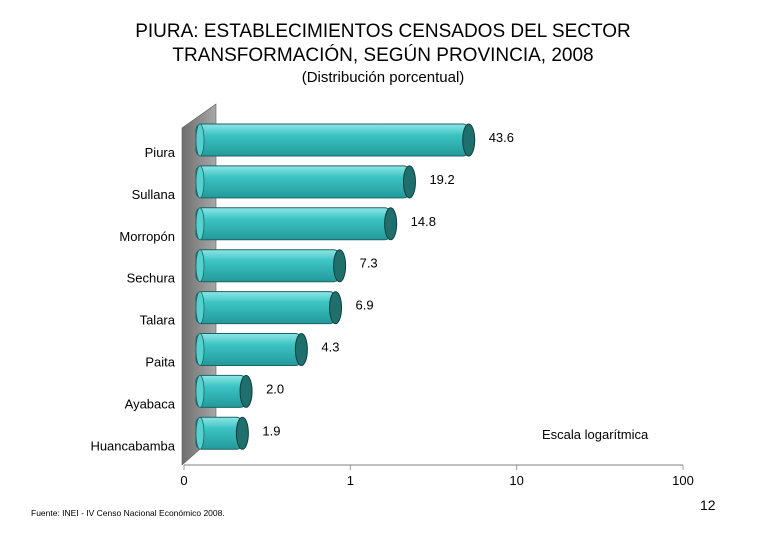  I want to click on value-label: 2.0, so click(275, 388).